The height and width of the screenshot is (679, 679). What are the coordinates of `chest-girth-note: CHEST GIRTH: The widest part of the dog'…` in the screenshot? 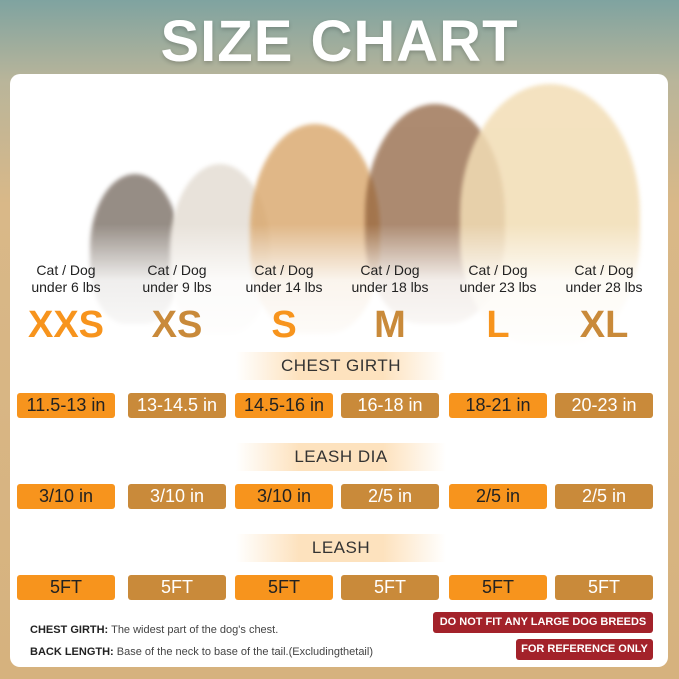 It's located at (154, 630).